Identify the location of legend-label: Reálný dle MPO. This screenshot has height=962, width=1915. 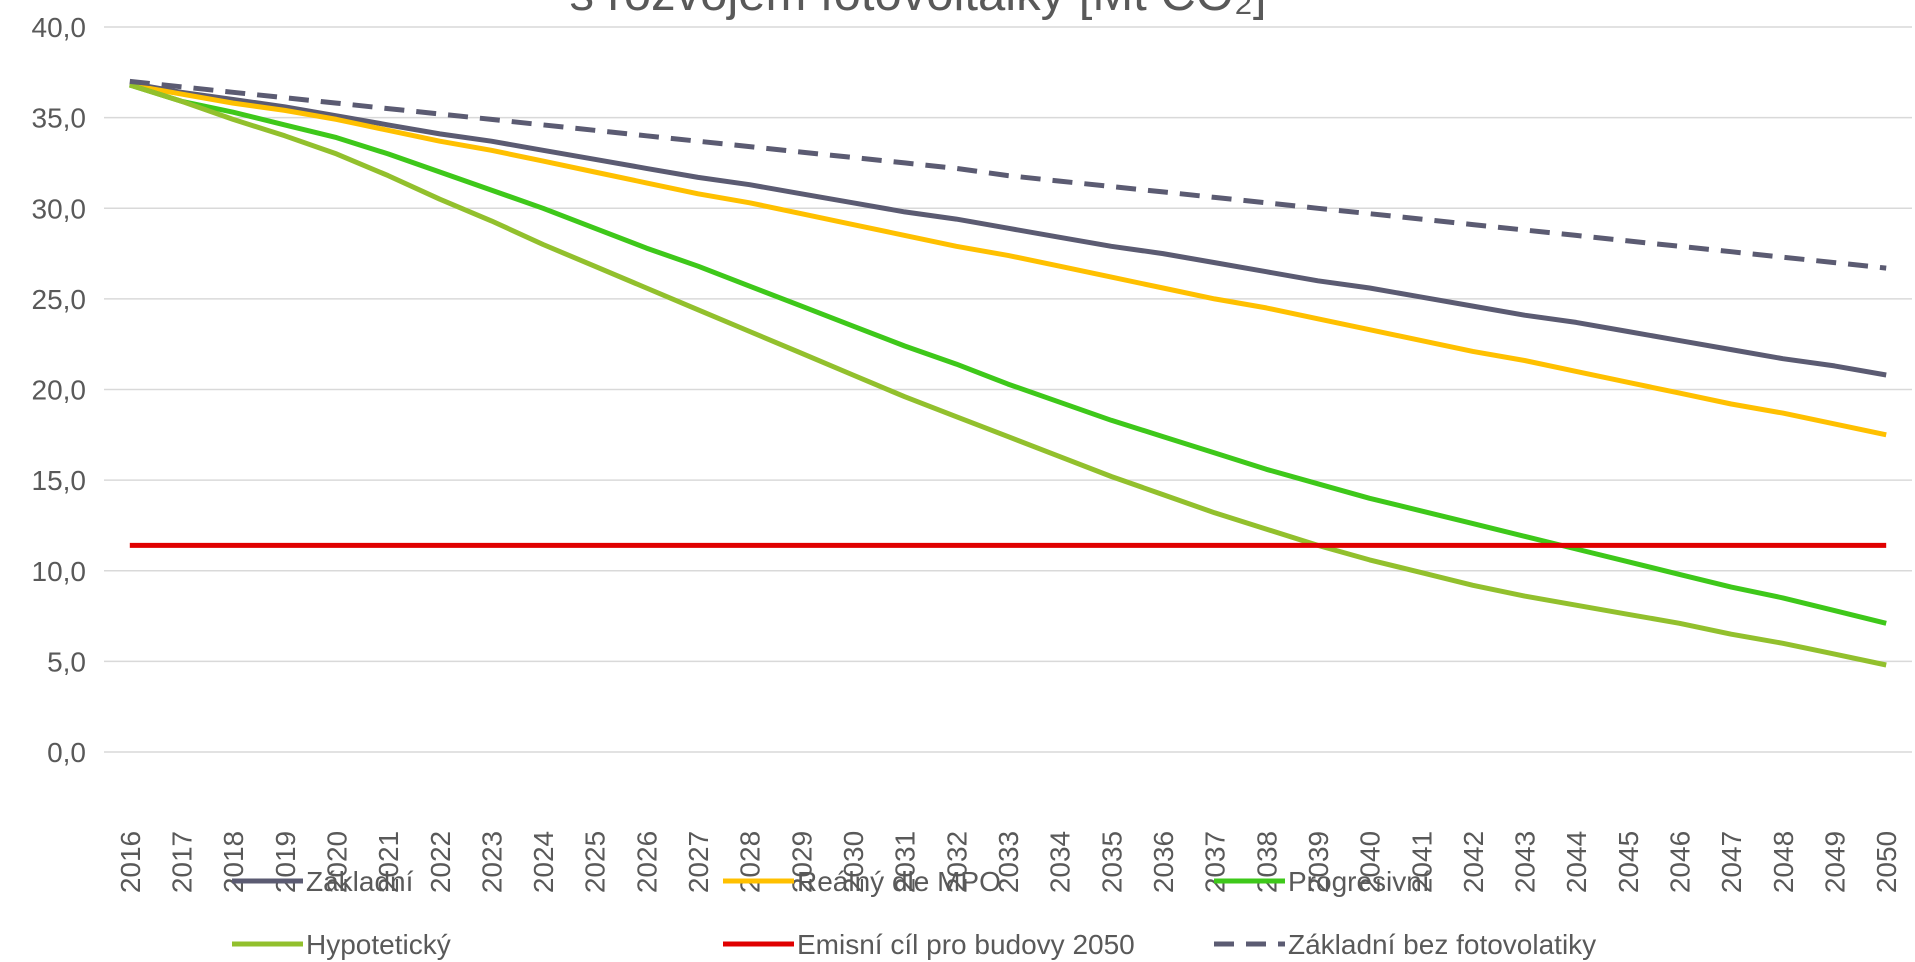
(899, 881).